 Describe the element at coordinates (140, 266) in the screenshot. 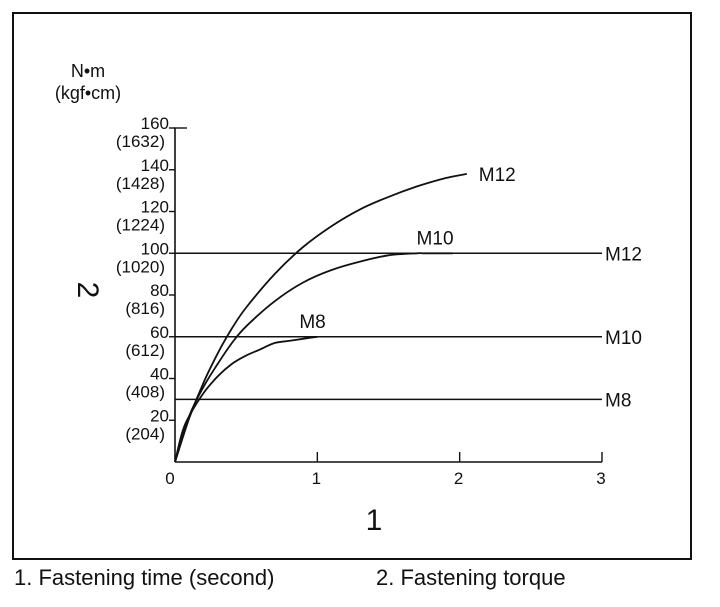

I see `y-tick-sublabel: (1020)` at that location.